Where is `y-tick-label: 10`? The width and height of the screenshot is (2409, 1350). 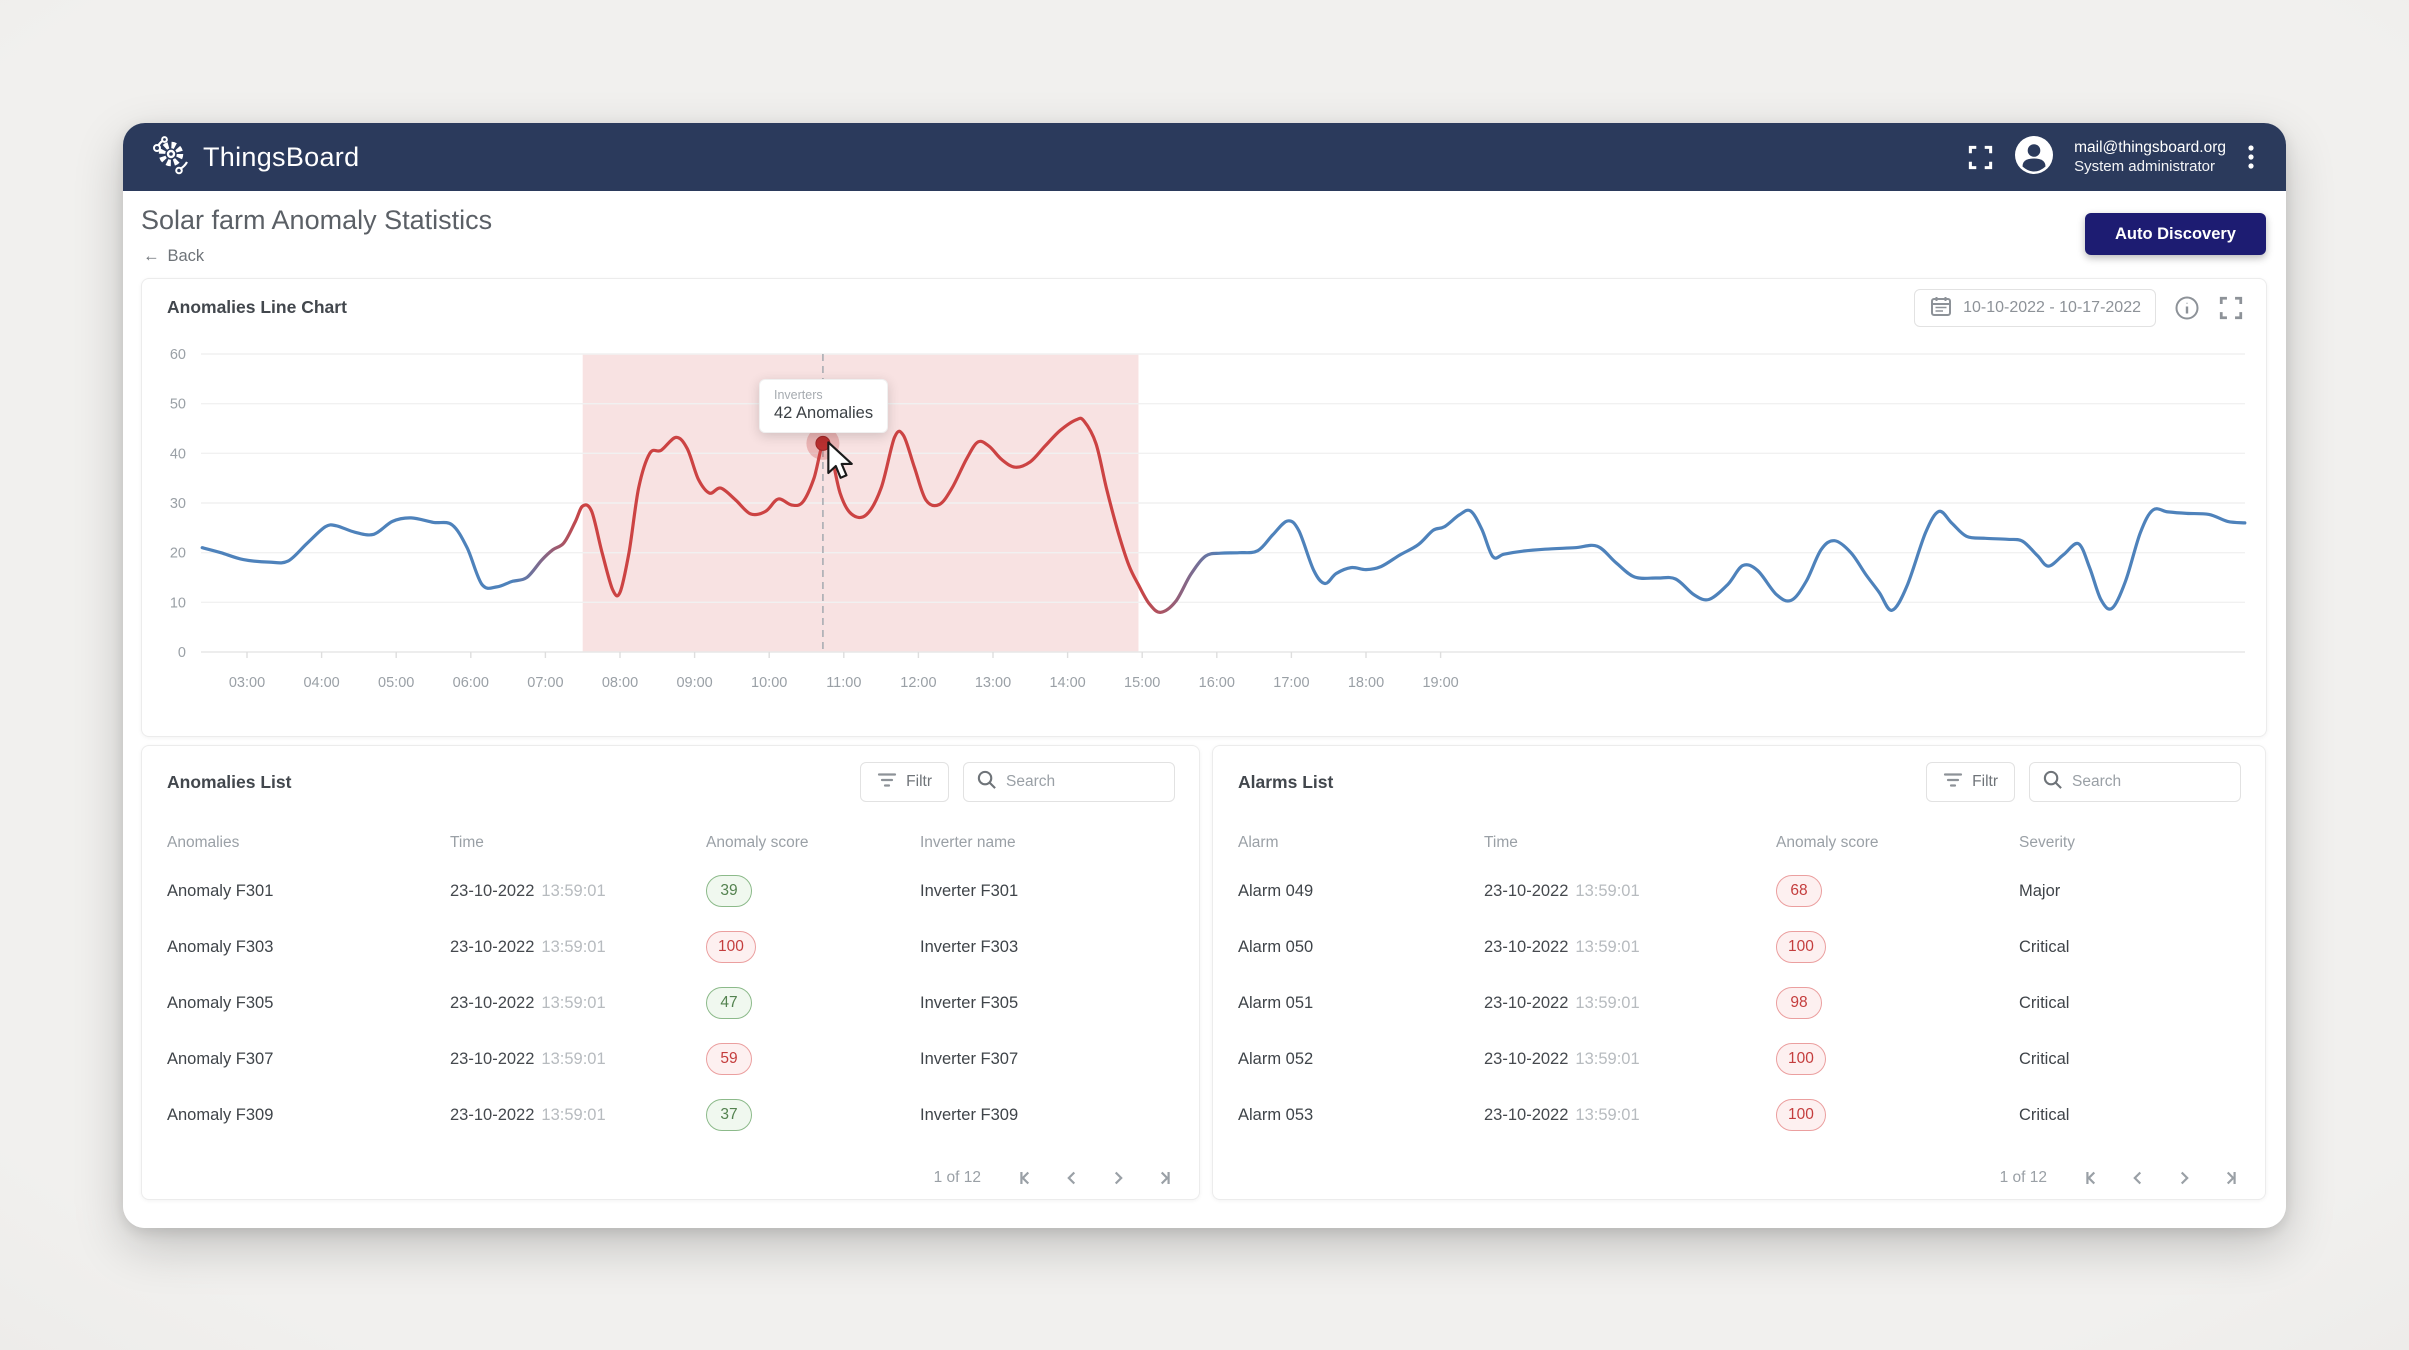
y-tick-label: 10 is located at coordinates (178, 603).